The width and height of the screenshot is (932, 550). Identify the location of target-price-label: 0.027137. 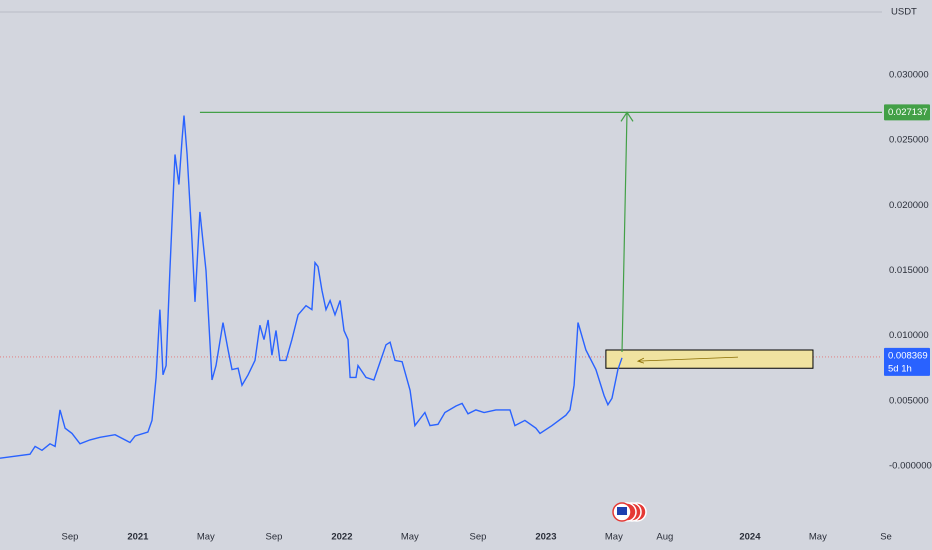
(908, 112).